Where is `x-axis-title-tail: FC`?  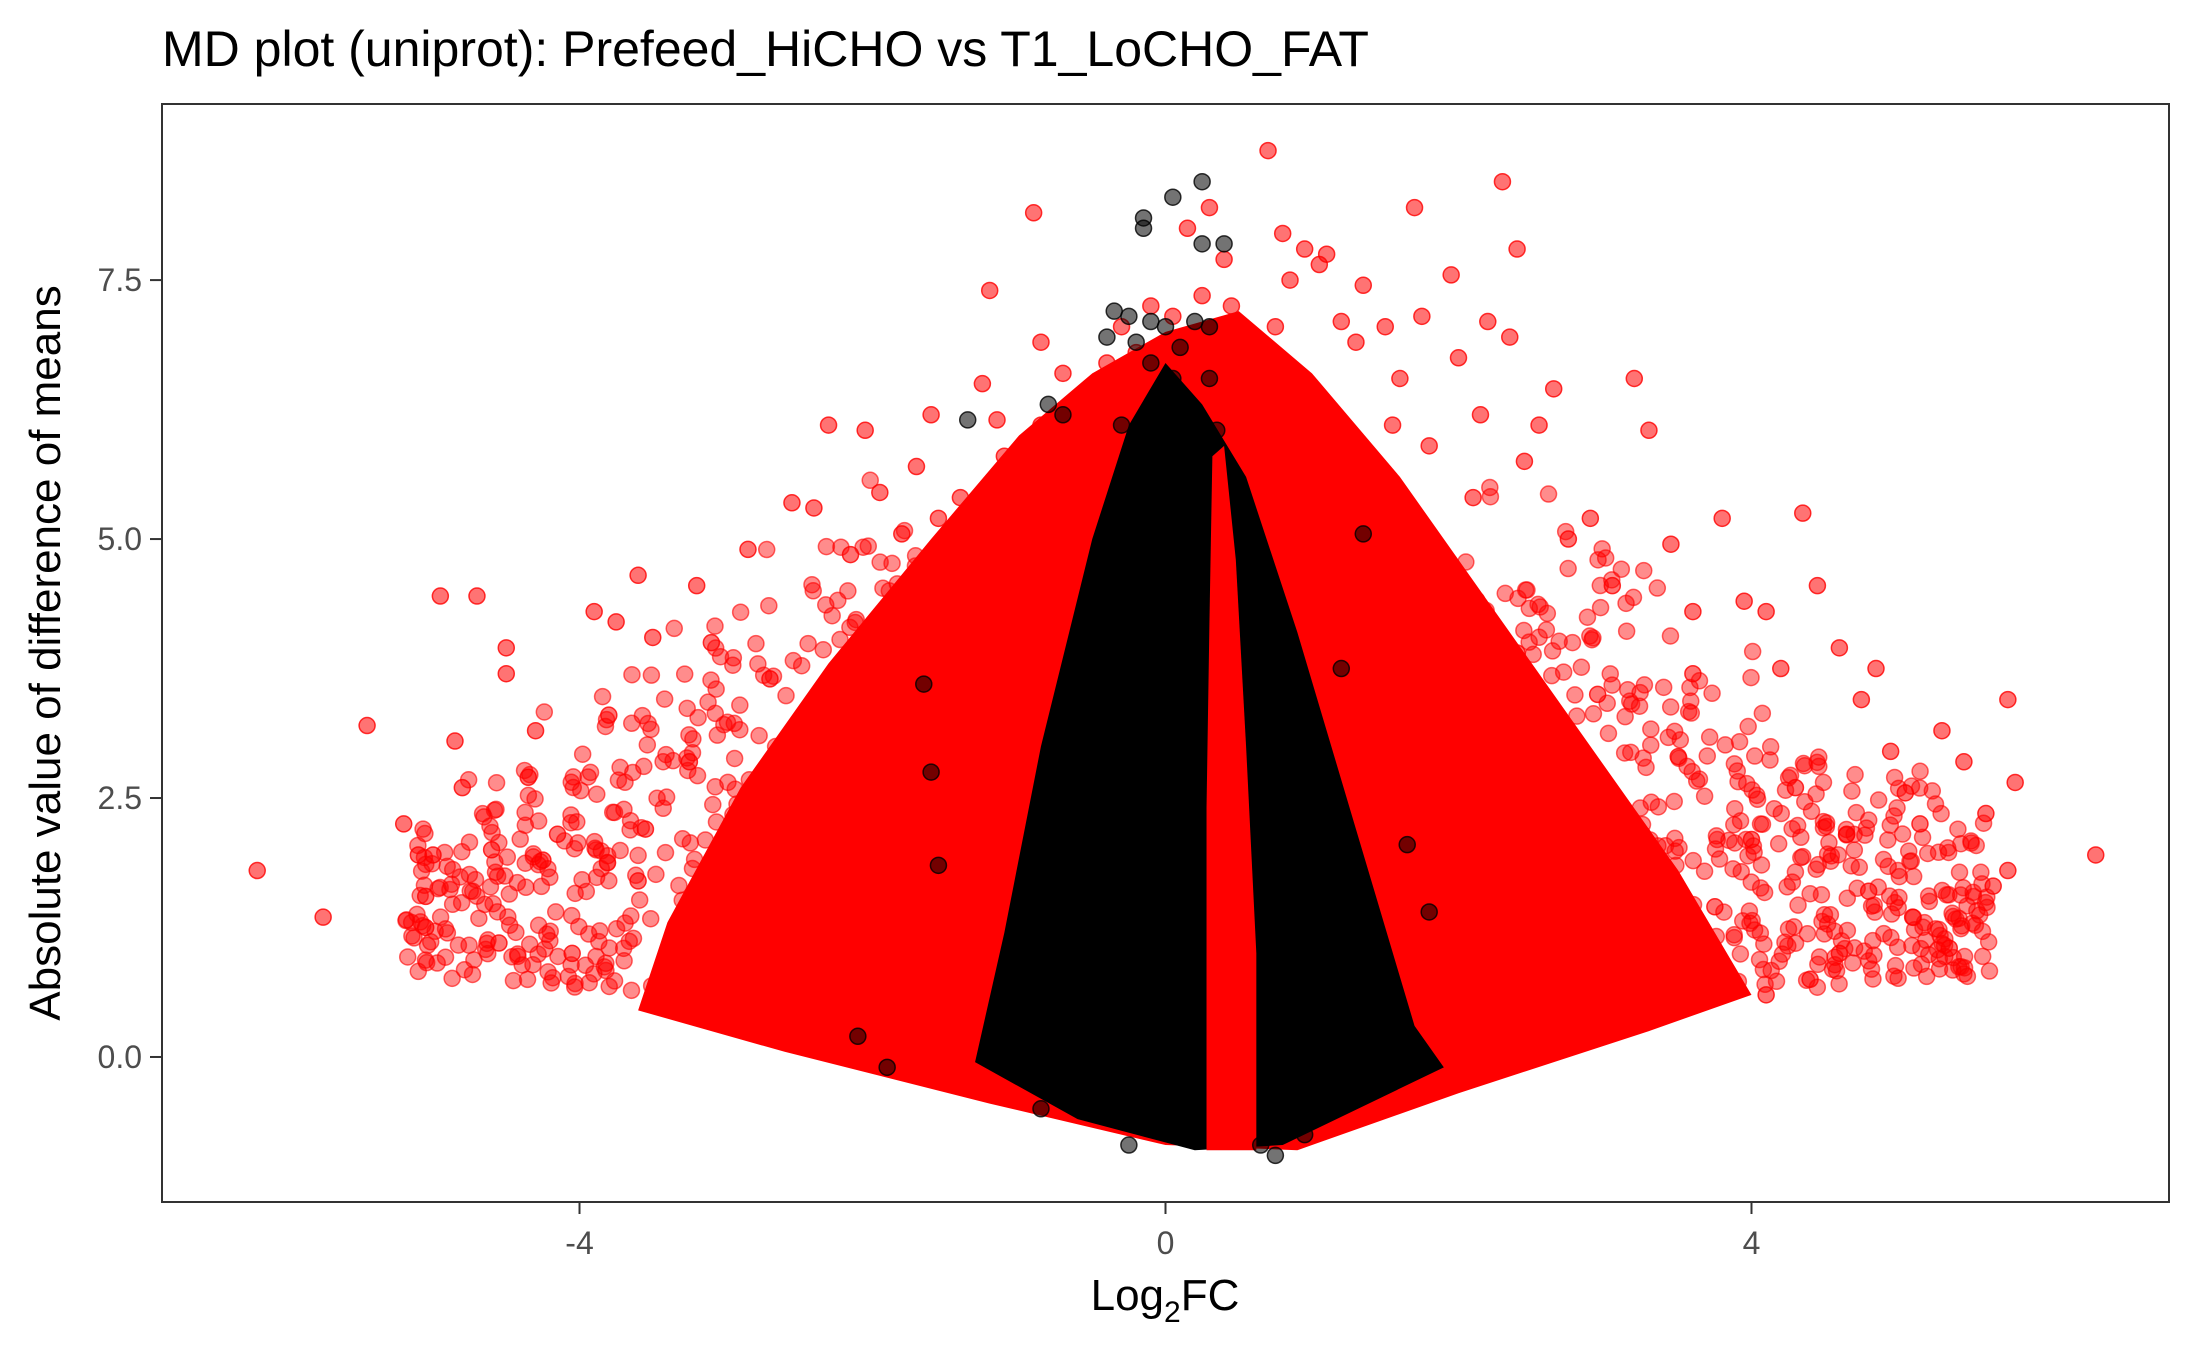
x-axis-title-tail: FC is located at coordinates (1210, 1295).